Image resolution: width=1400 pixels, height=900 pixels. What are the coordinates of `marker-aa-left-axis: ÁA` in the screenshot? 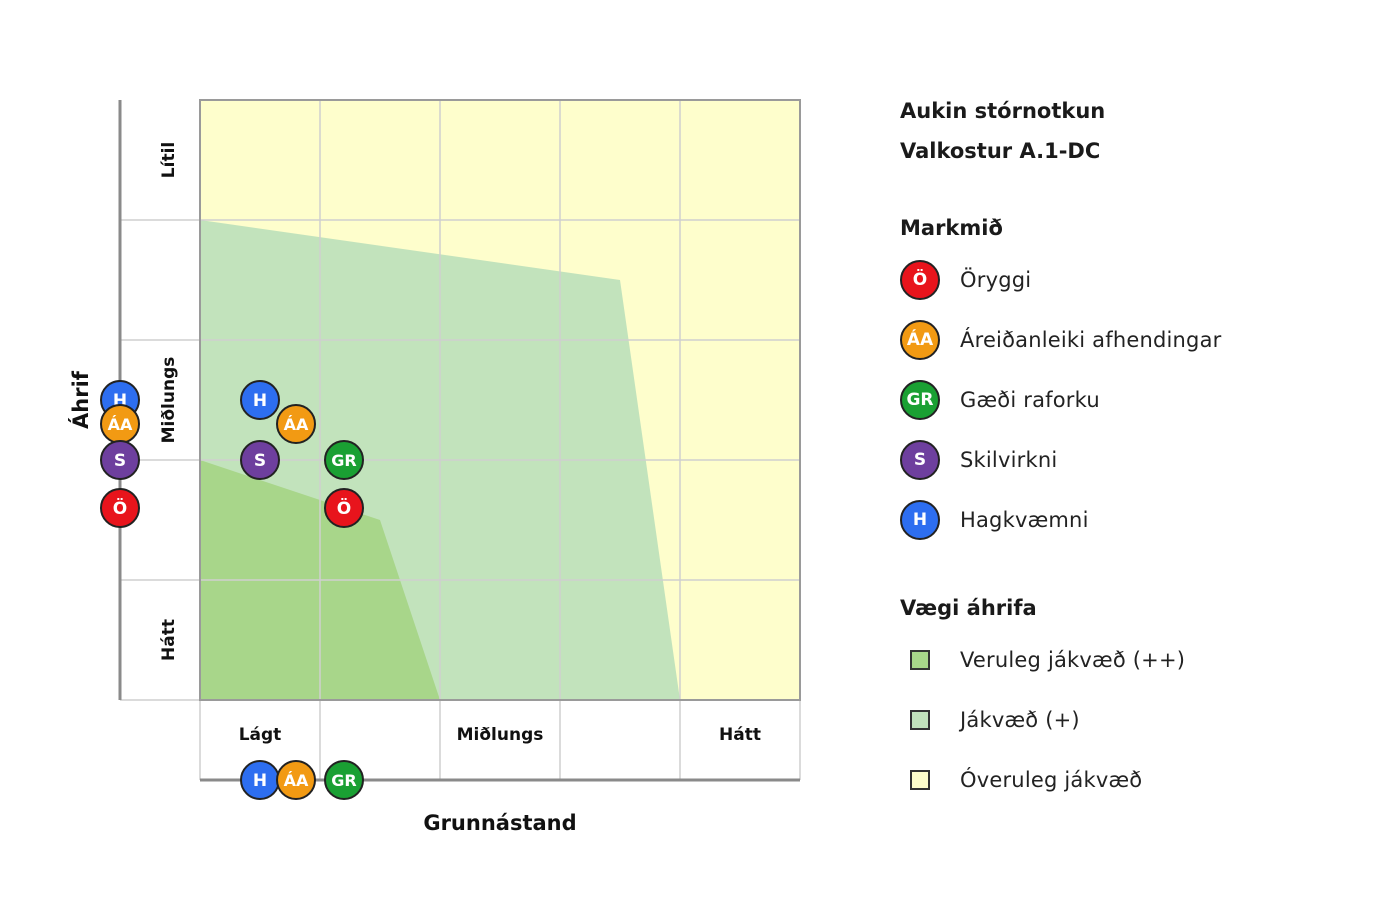 It's located at (120, 424).